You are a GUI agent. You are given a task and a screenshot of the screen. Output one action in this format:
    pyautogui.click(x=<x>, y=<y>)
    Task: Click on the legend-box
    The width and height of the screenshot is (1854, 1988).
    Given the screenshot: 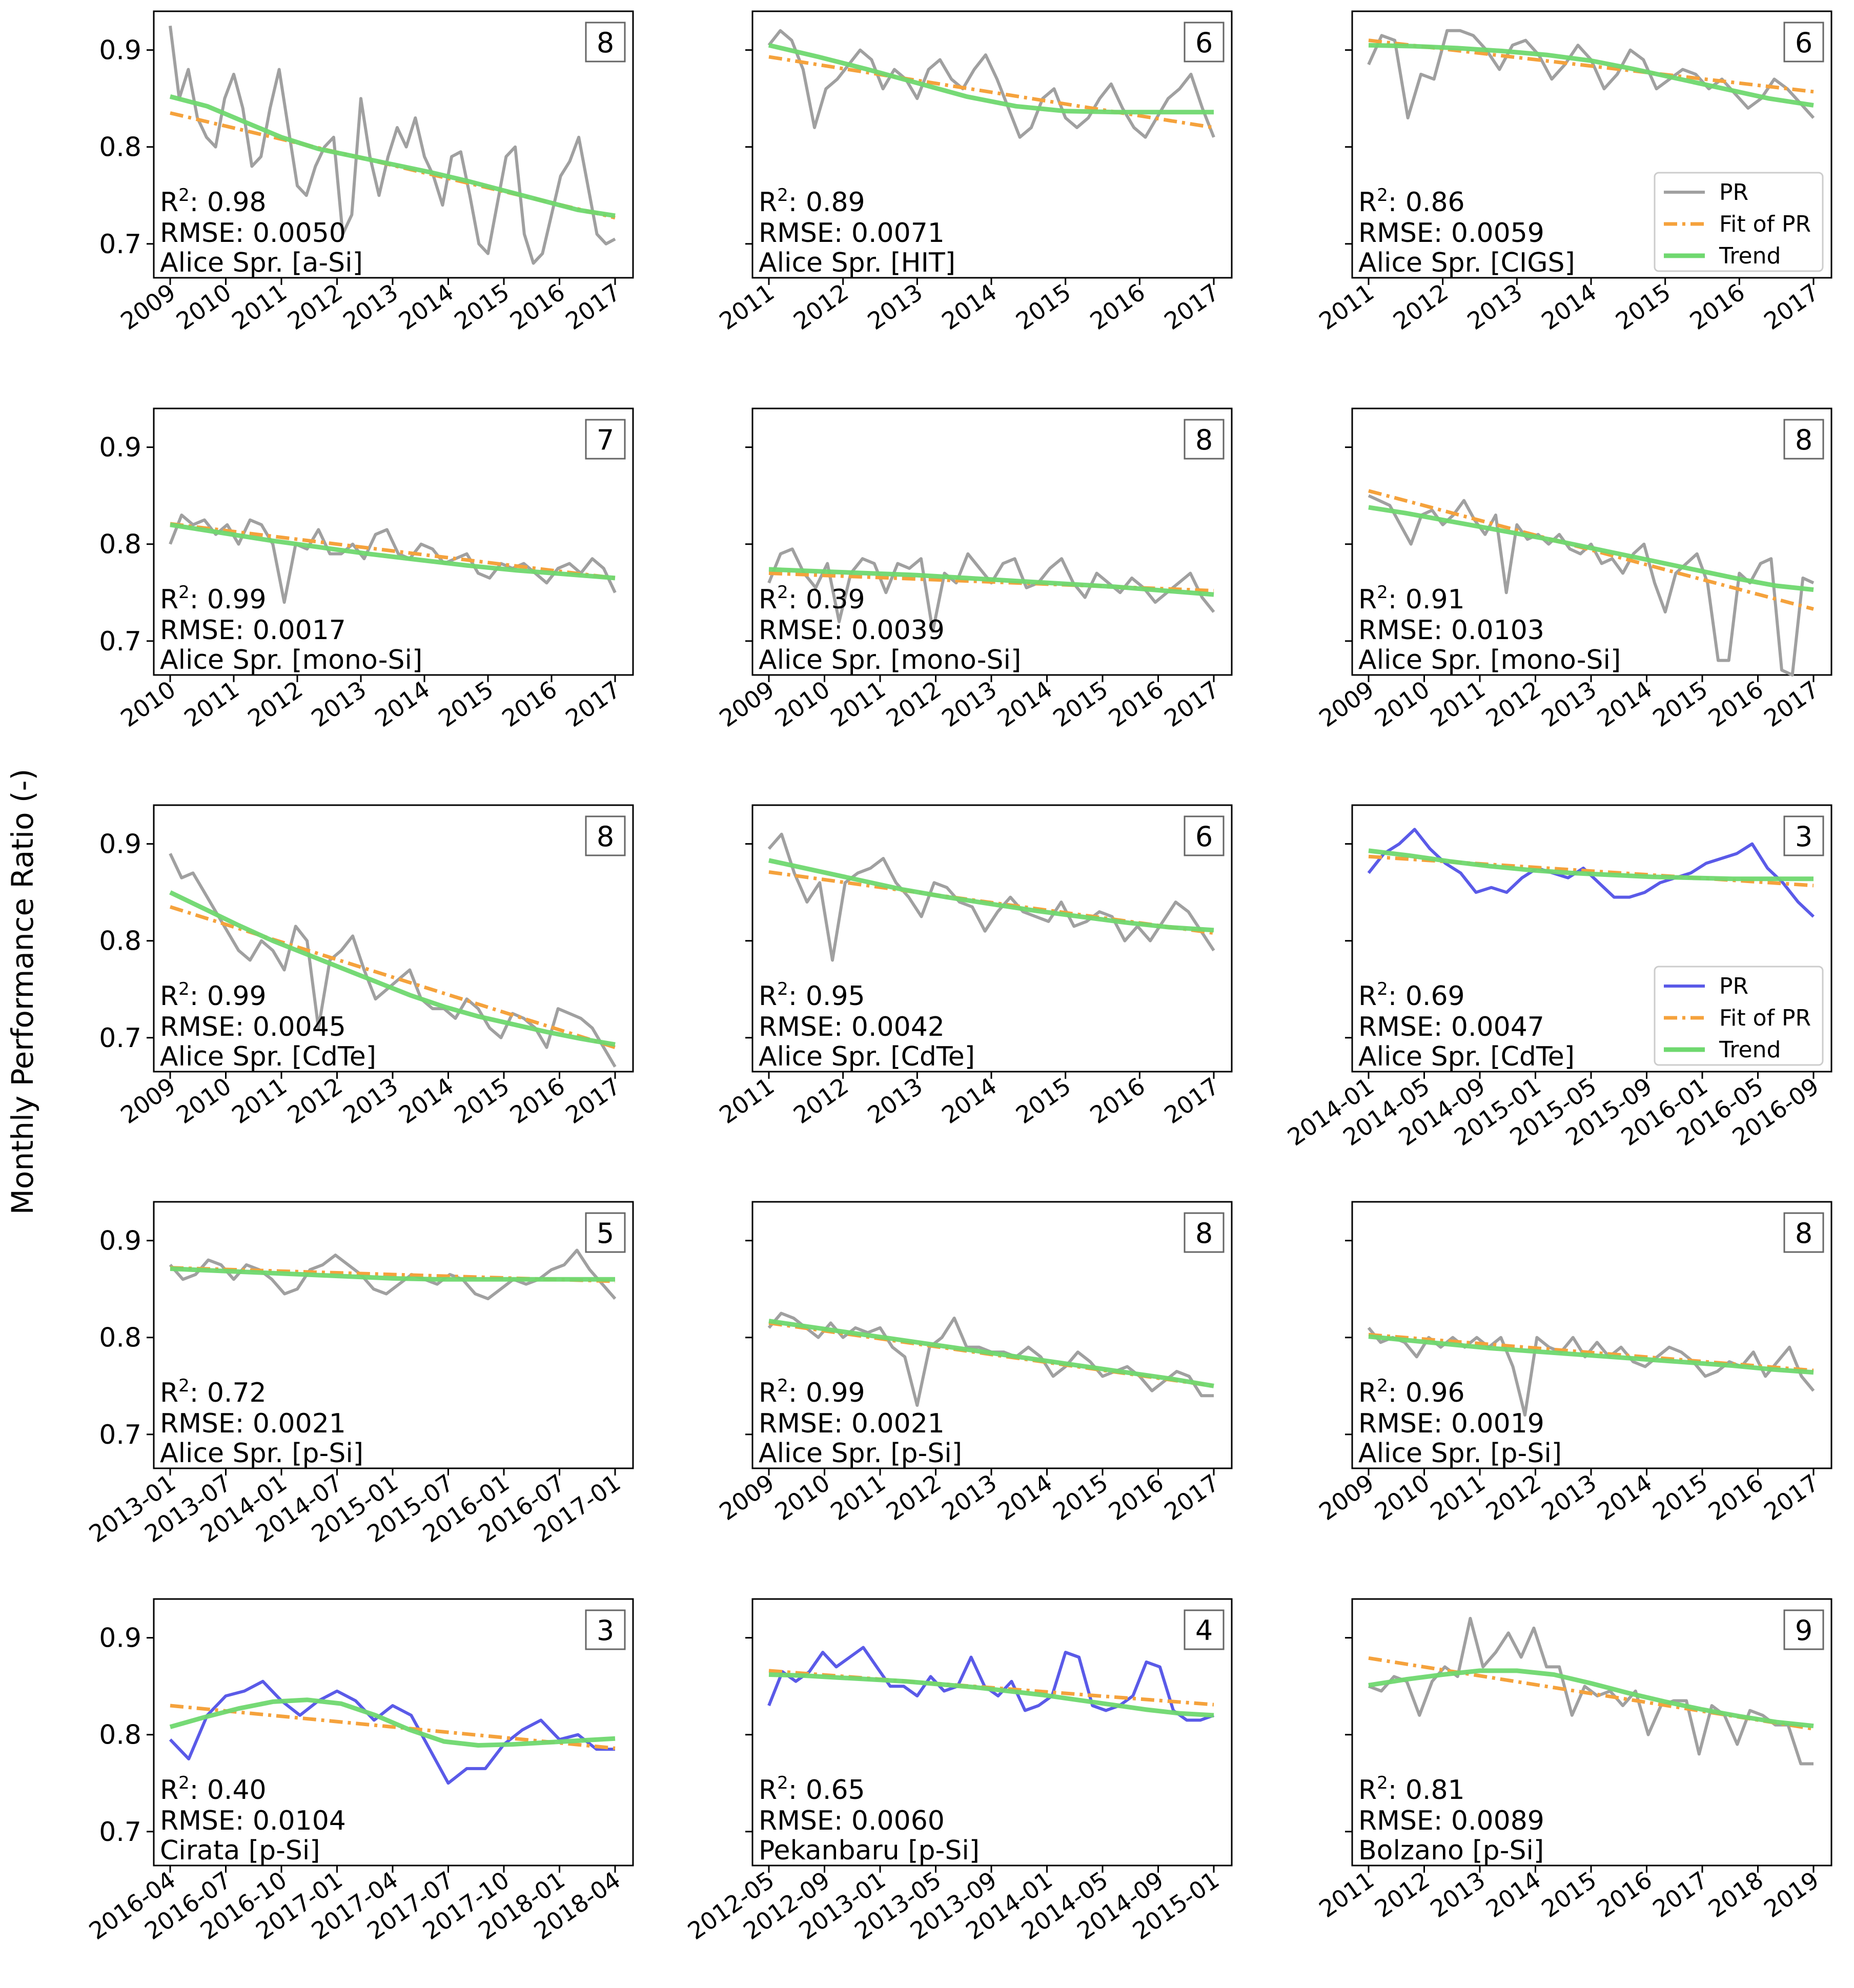 What is the action you would take?
    pyautogui.click(x=1739, y=1016)
    